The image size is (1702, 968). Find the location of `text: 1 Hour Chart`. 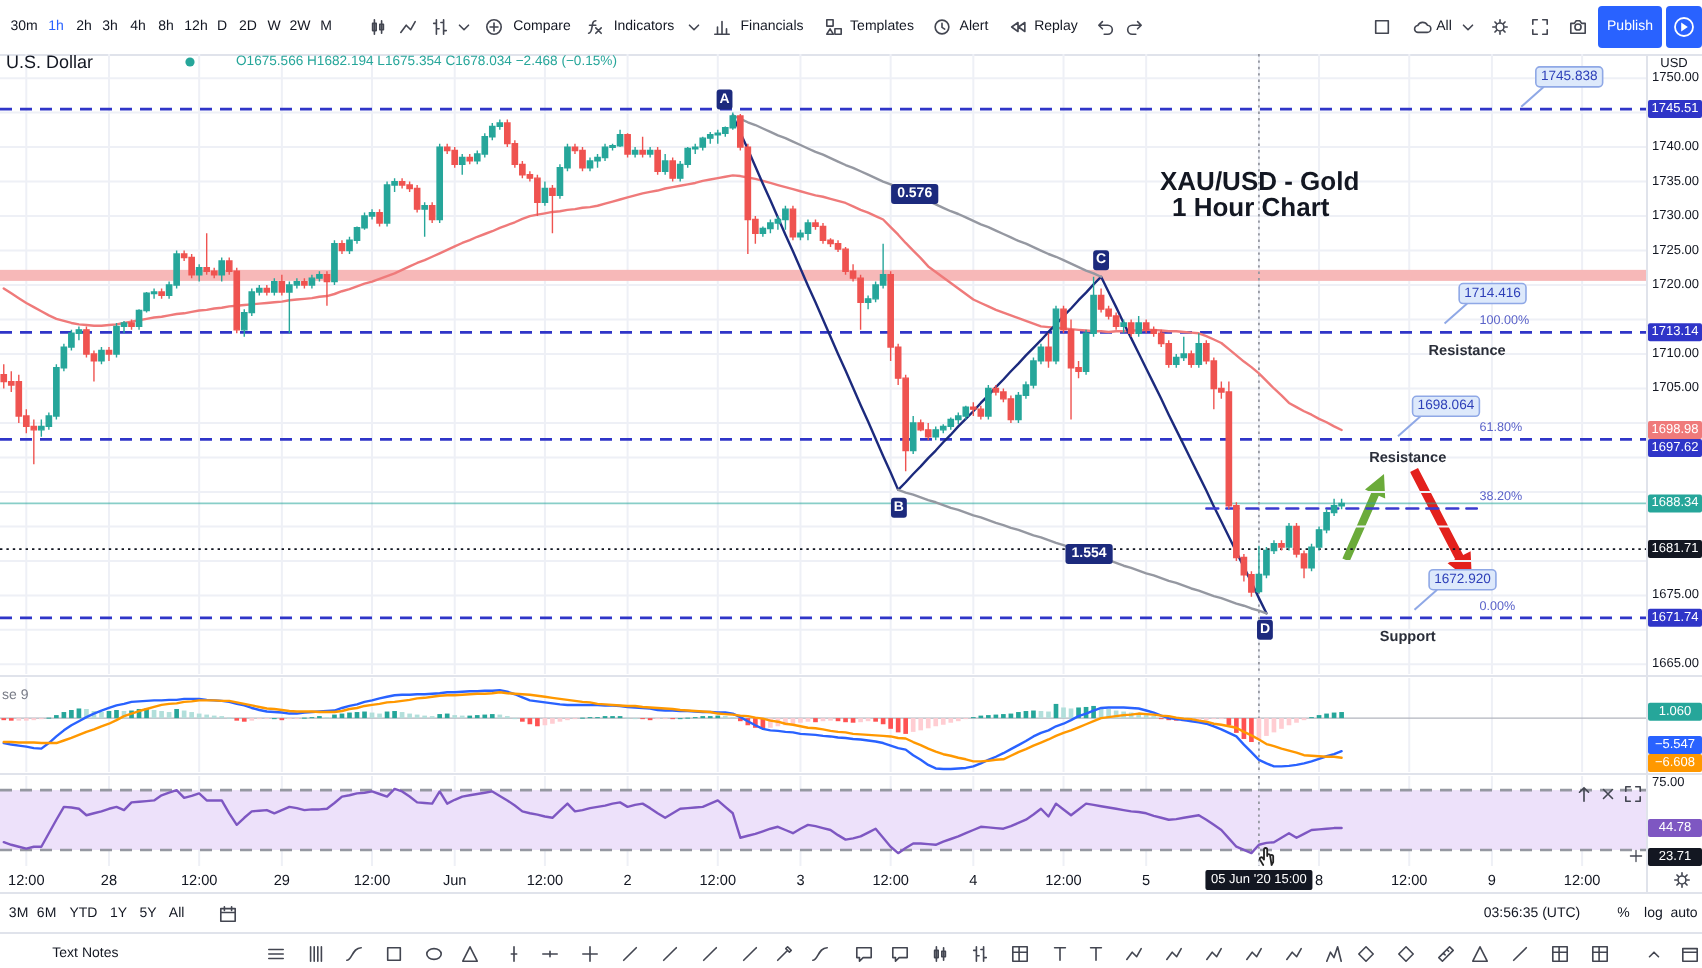

text: 1 Hour Chart is located at coordinates (1251, 207).